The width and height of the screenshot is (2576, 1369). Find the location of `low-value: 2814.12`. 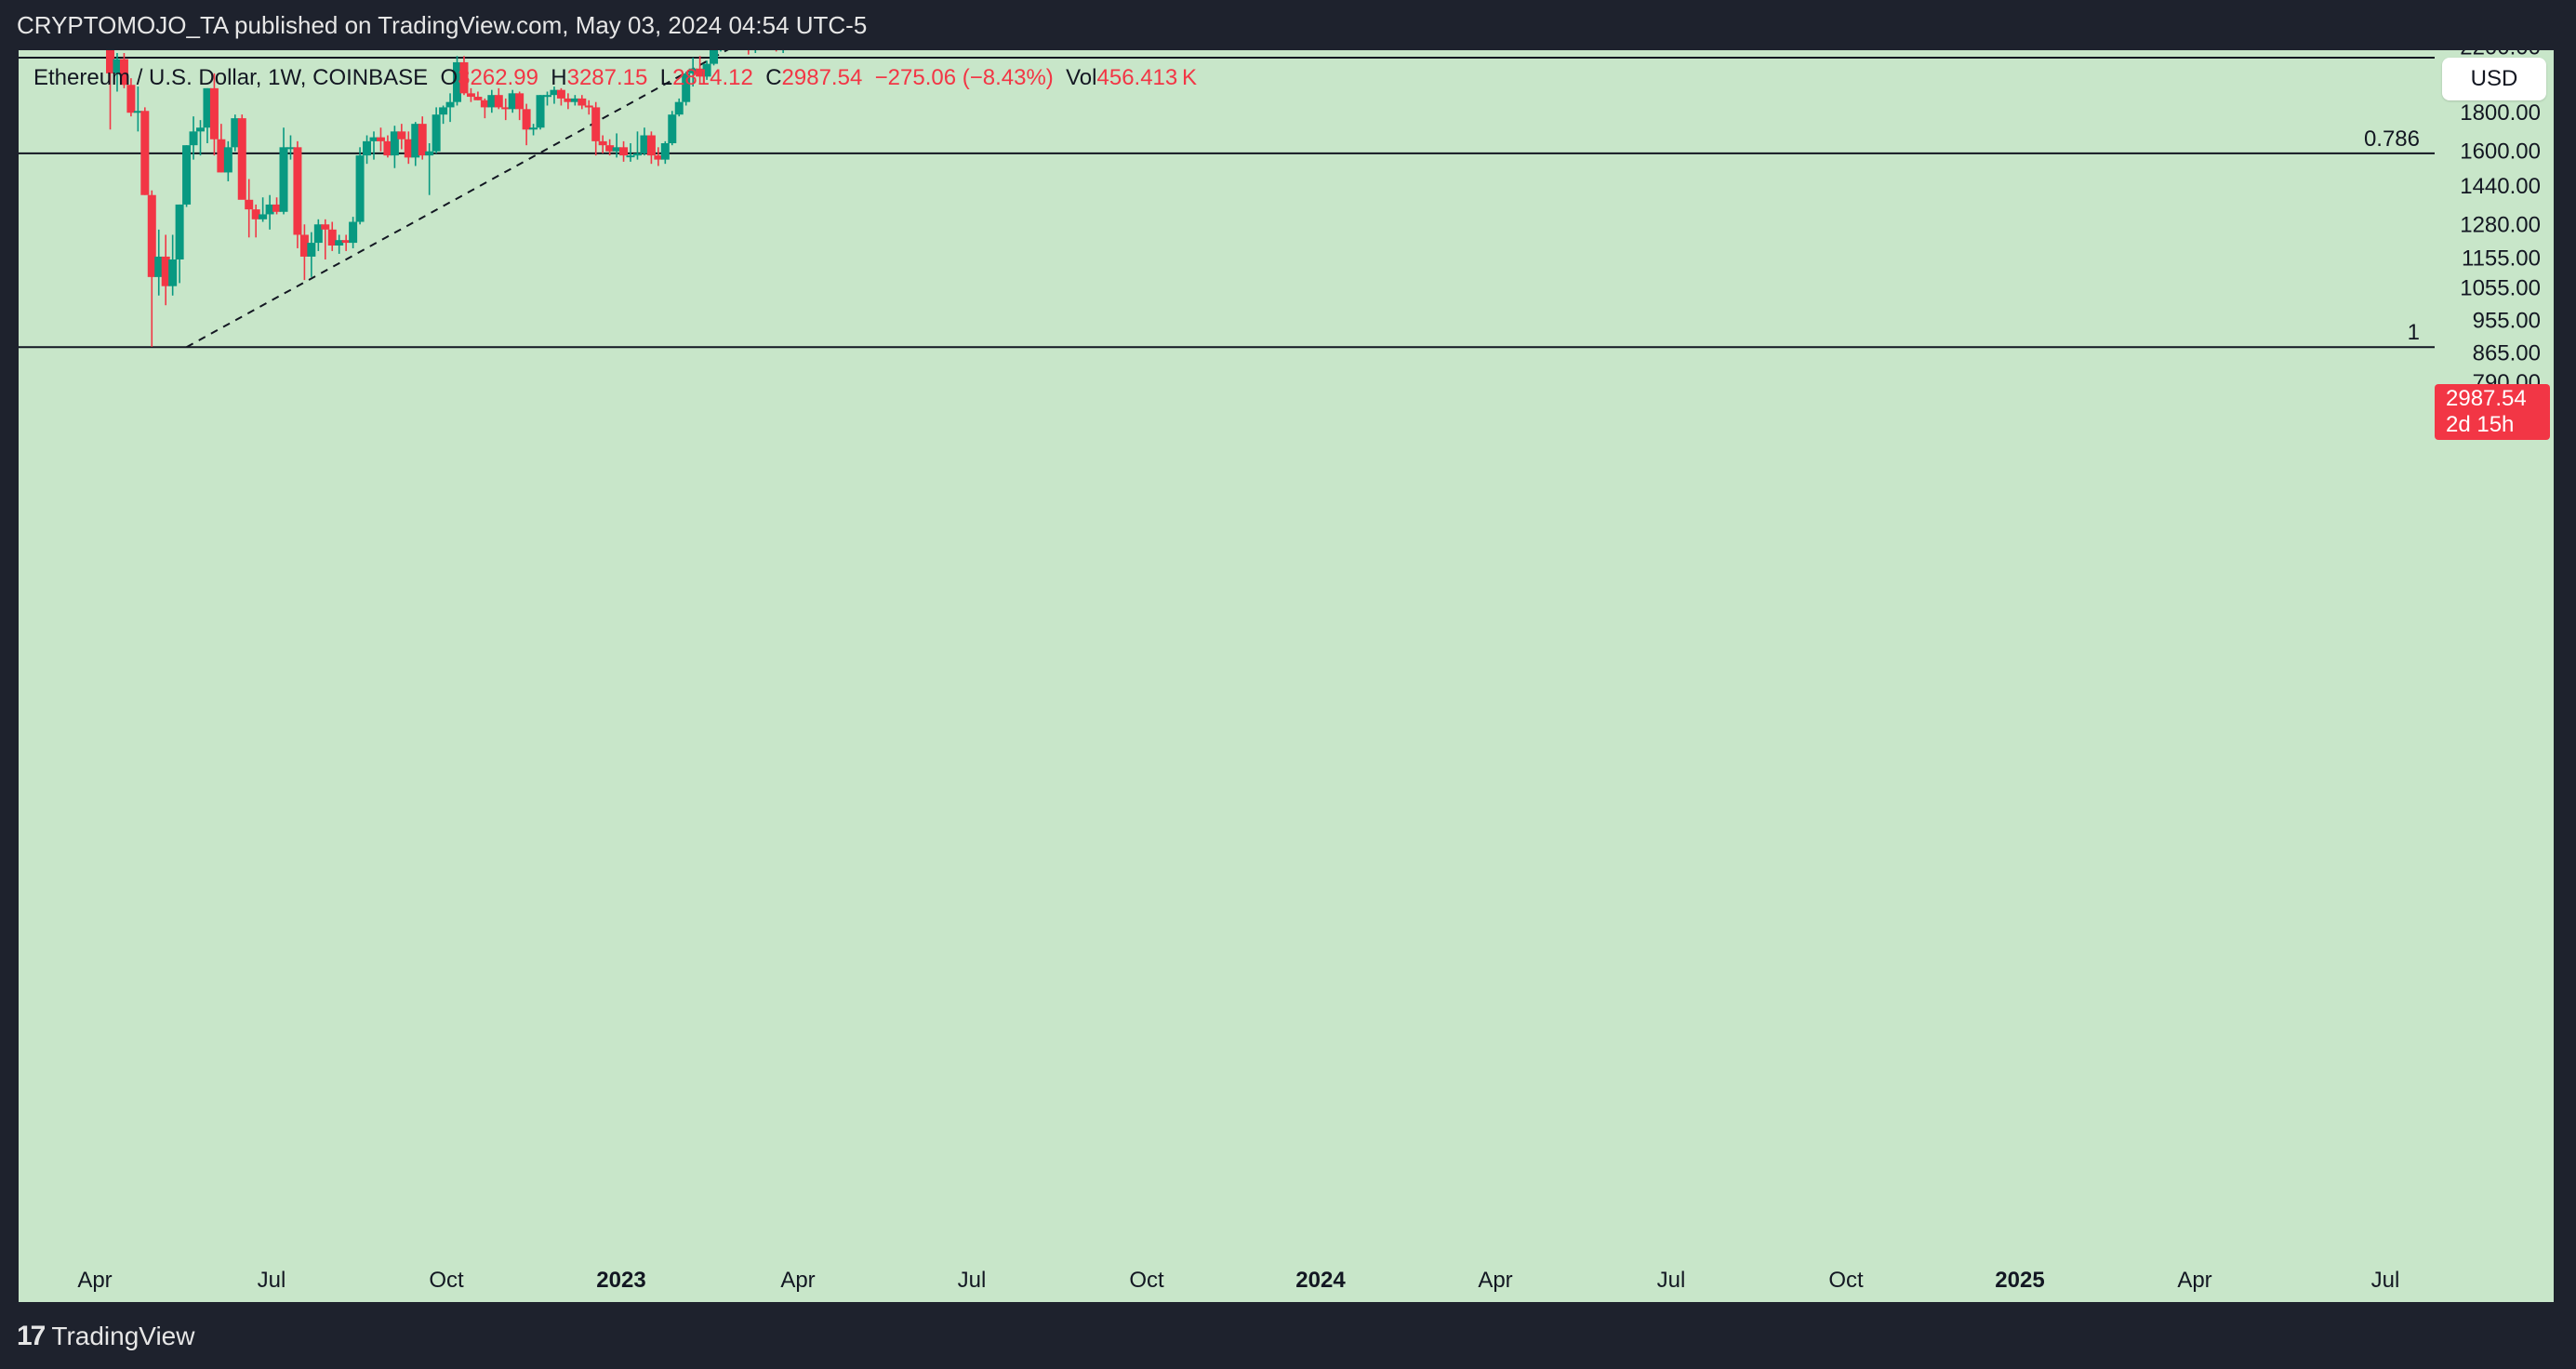

low-value: 2814.12 is located at coordinates (712, 77).